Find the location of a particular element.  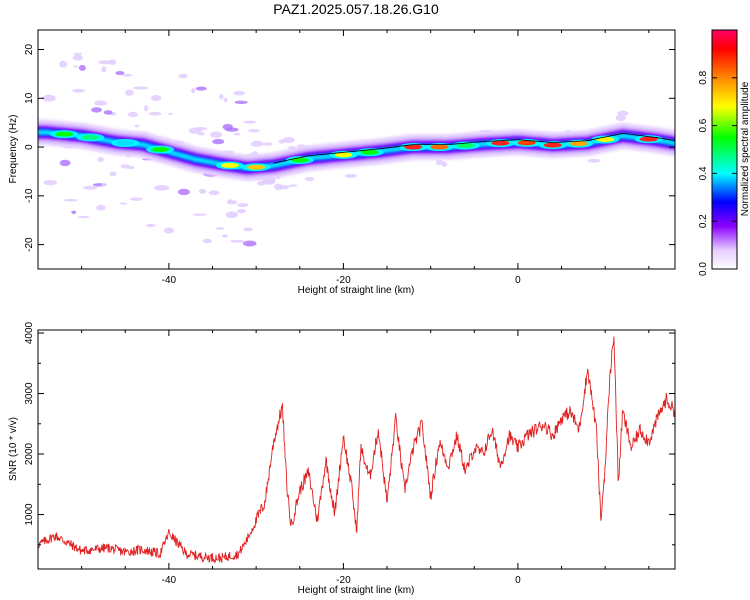

spectrogram-xtick-label: -20 is located at coordinates (343, 280).